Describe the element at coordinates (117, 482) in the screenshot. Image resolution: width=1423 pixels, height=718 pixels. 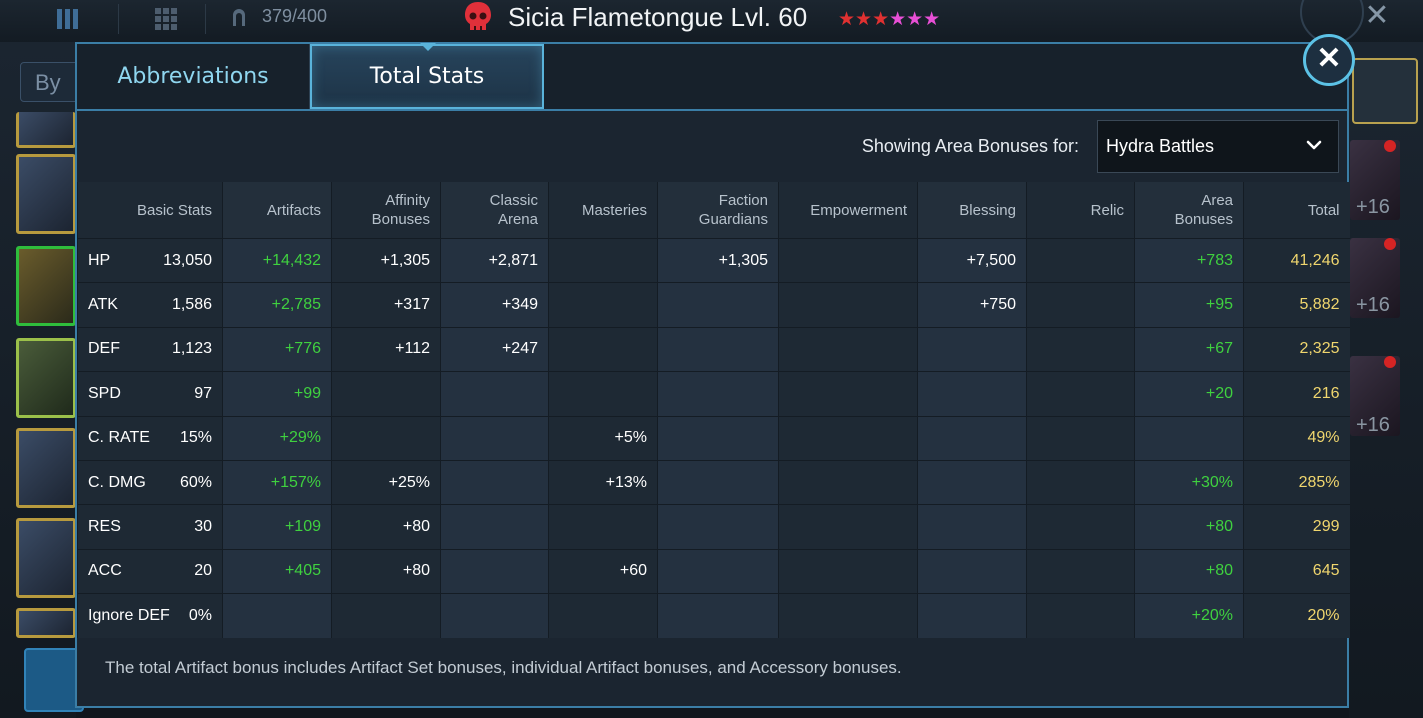
I see `stat-name: C. DMG` at that location.